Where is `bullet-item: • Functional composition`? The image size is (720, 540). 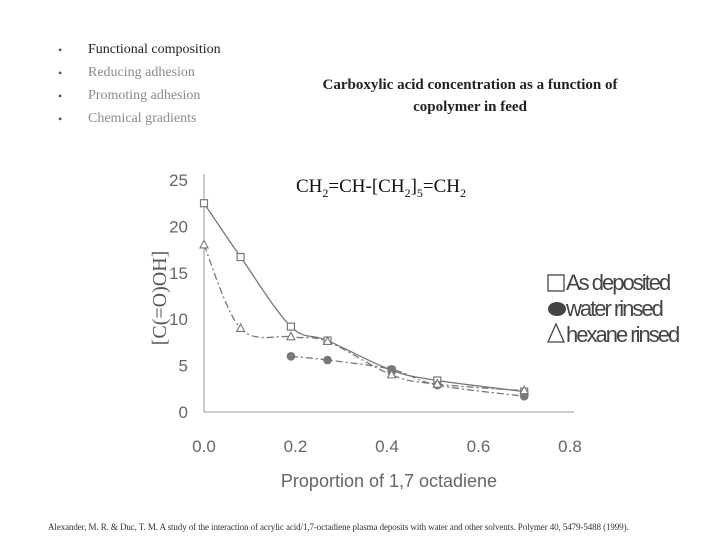 bullet-item: • Functional composition is located at coordinates (139, 51).